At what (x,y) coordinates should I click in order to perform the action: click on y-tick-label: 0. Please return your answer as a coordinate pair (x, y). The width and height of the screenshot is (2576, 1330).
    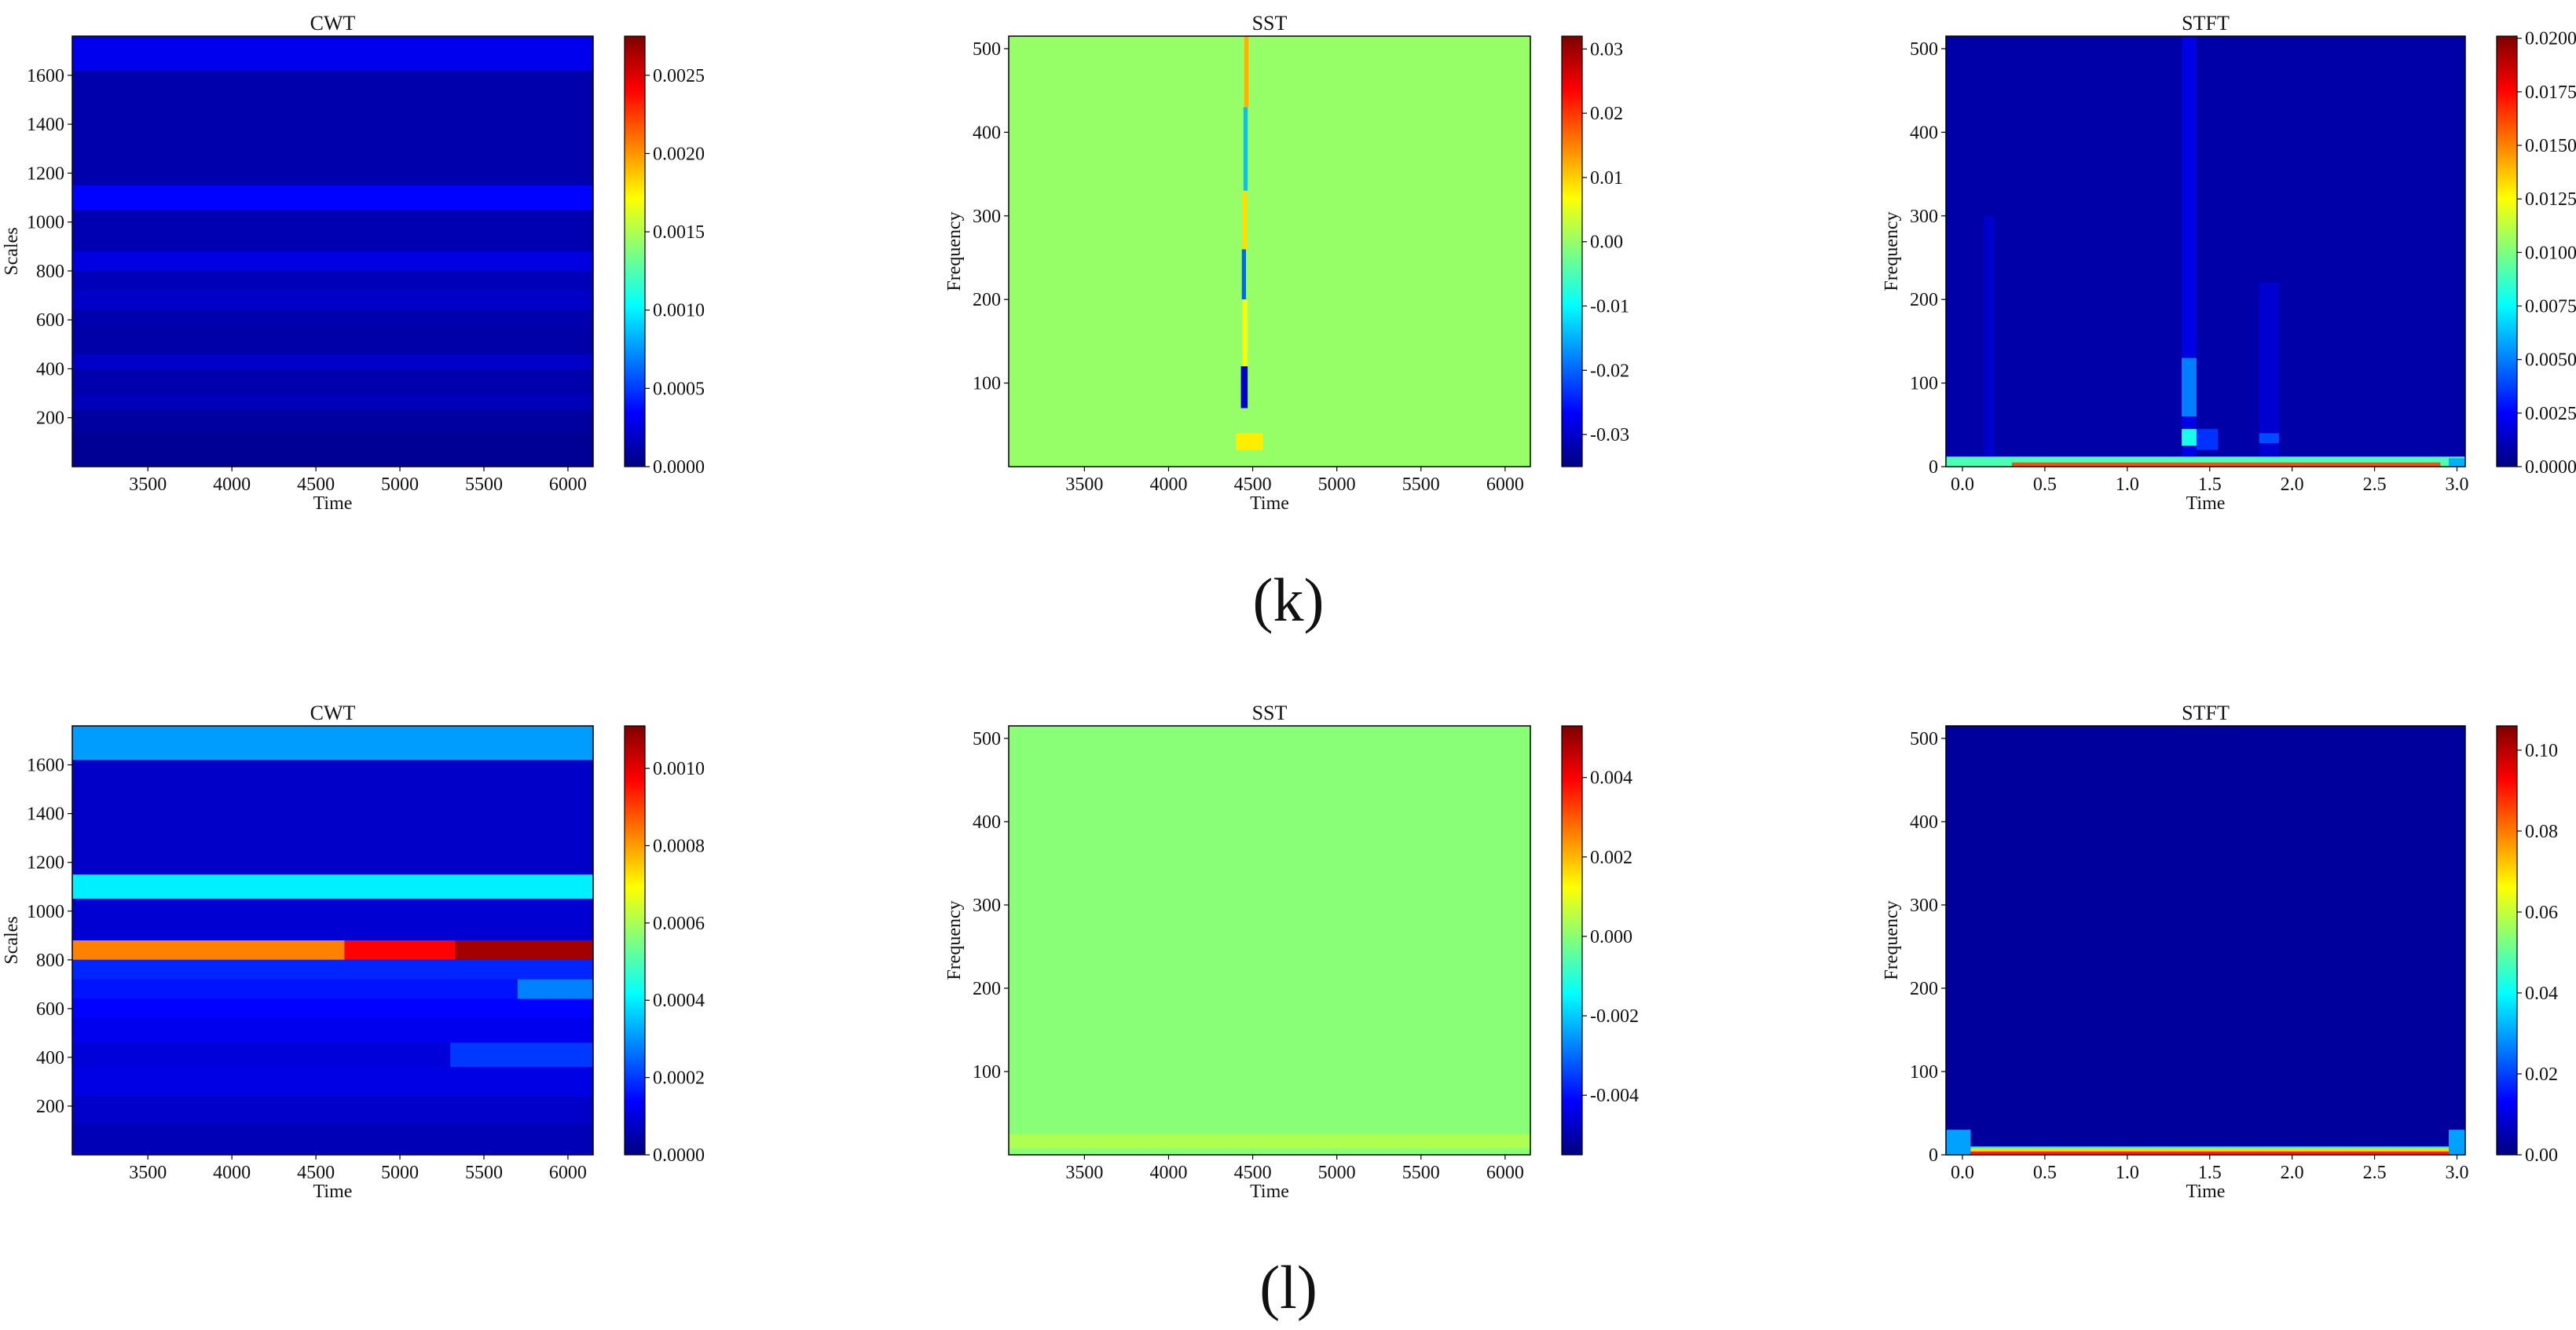
    Looking at the image, I should click on (1934, 1155).